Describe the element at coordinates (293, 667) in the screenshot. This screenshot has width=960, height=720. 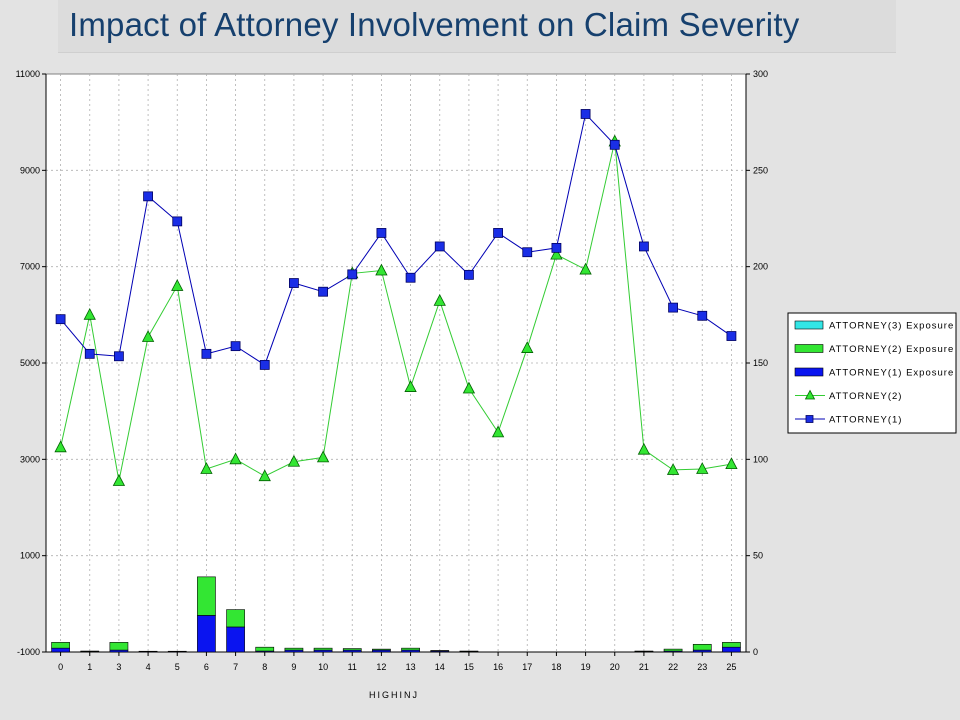
I see `x-tick-label: 9` at that location.